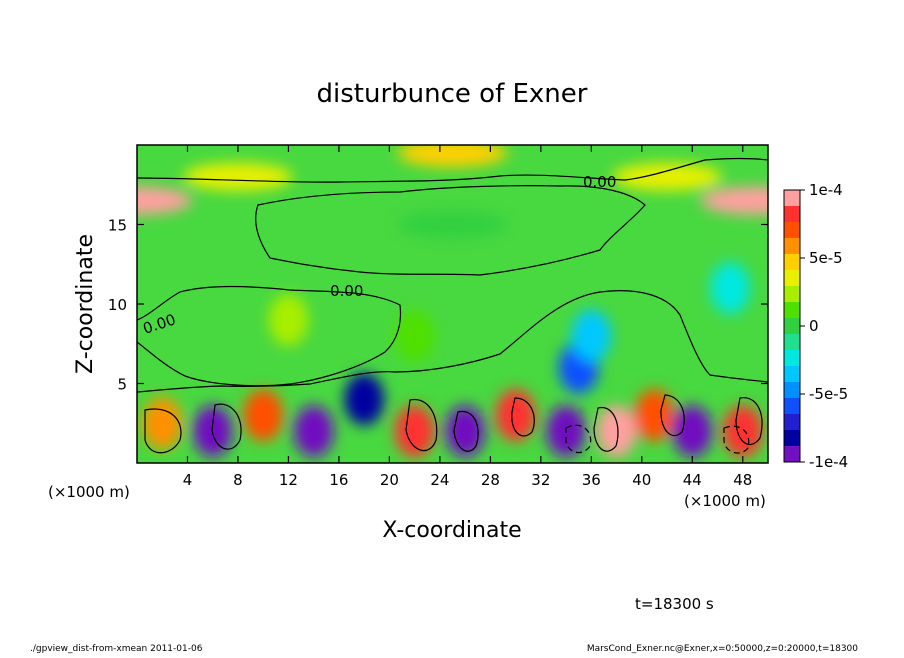 Image resolution: width=904 pixels, height=658 pixels. What do you see at coordinates (599, 182) in the screenshot?
I see `contour-label-top: 0.00` at bounding box center [599, 182].